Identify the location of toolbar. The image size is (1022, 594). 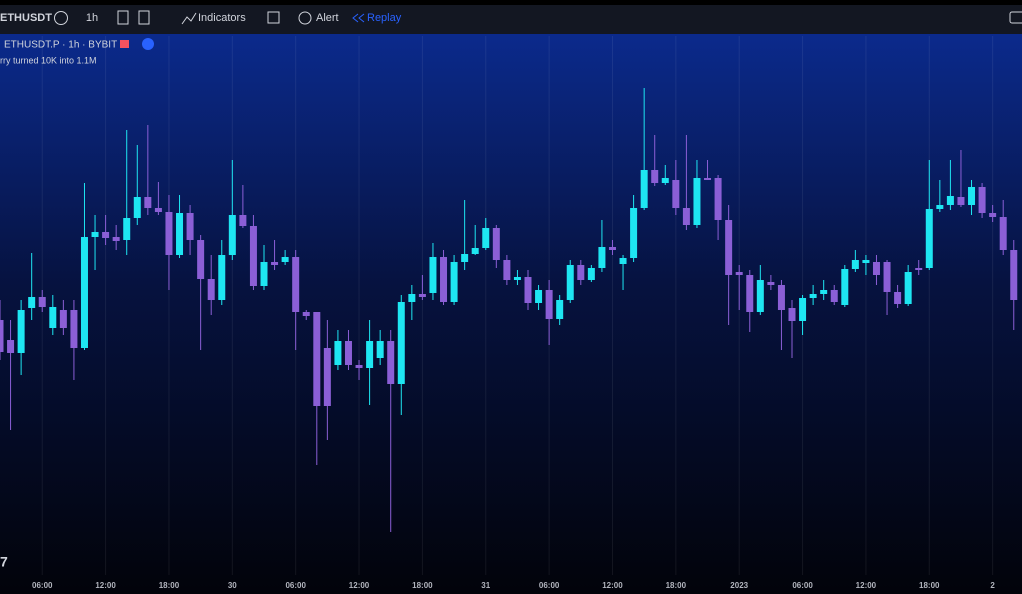
(511, 19).